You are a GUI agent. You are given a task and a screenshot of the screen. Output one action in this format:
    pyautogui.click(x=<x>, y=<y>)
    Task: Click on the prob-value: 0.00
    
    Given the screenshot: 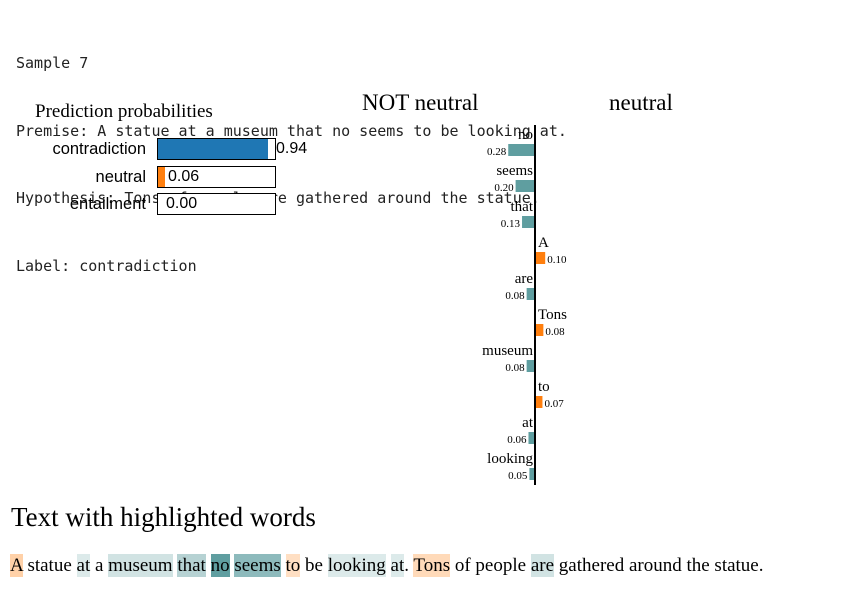 What is the action you would take?
    pyautogui.click(x=182, y=203)
    